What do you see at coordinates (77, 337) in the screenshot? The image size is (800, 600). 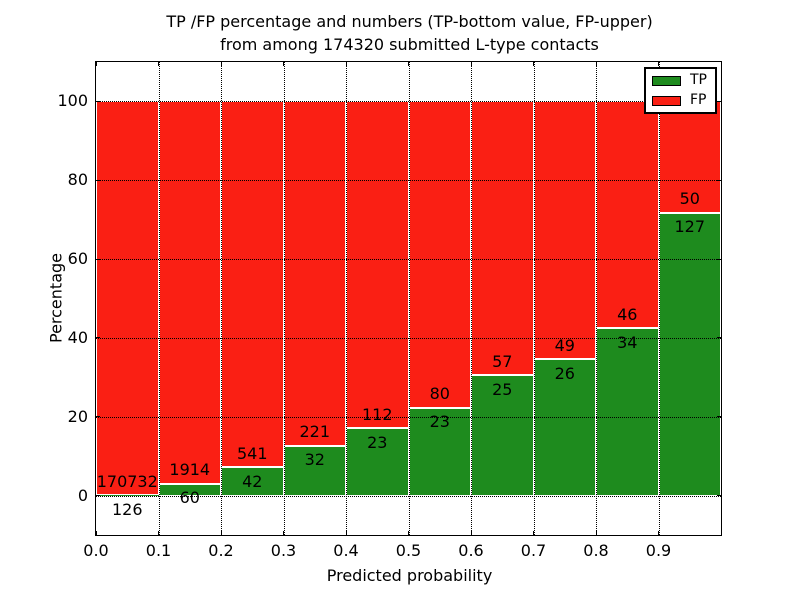 I see `y-tick-label: 40` at bounding box center [77, 337].